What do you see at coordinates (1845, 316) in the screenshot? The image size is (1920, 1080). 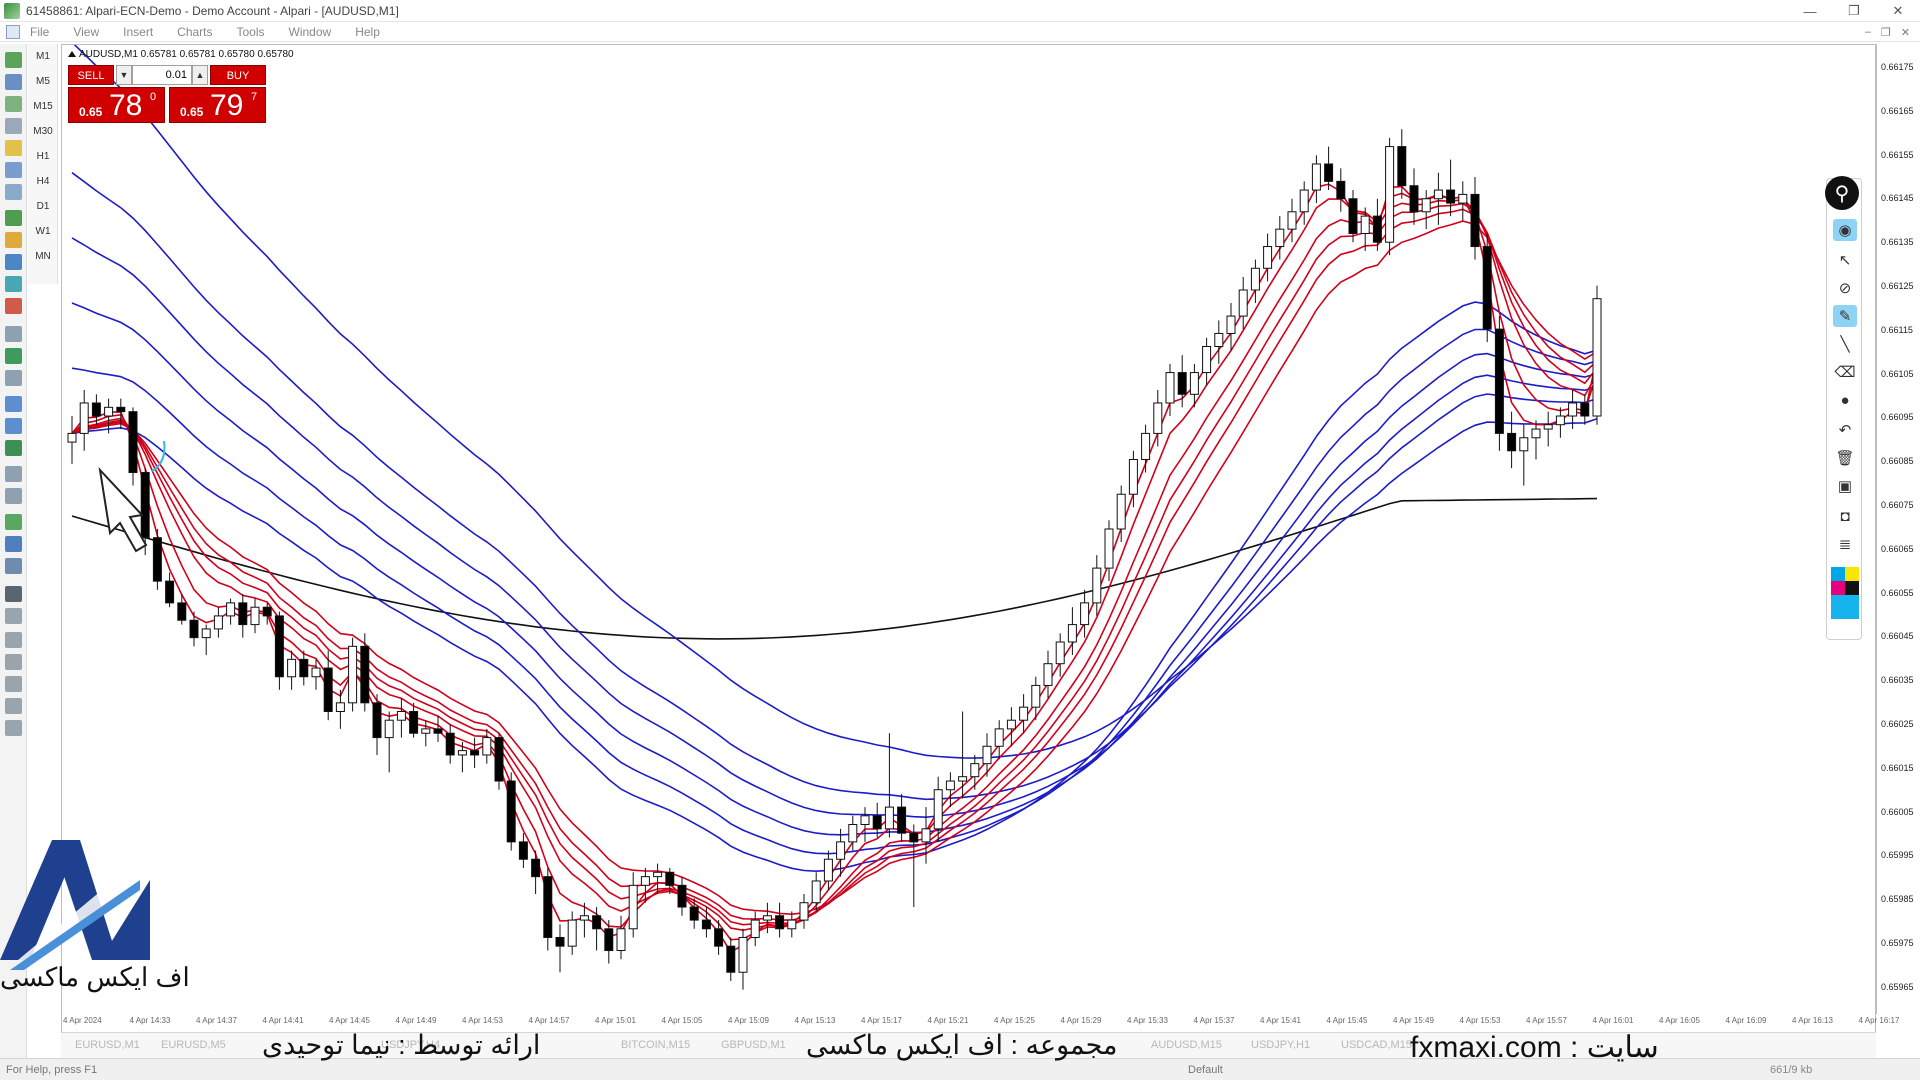 I see `pencil-icon: ✎` at bounding box center [1845, 316].